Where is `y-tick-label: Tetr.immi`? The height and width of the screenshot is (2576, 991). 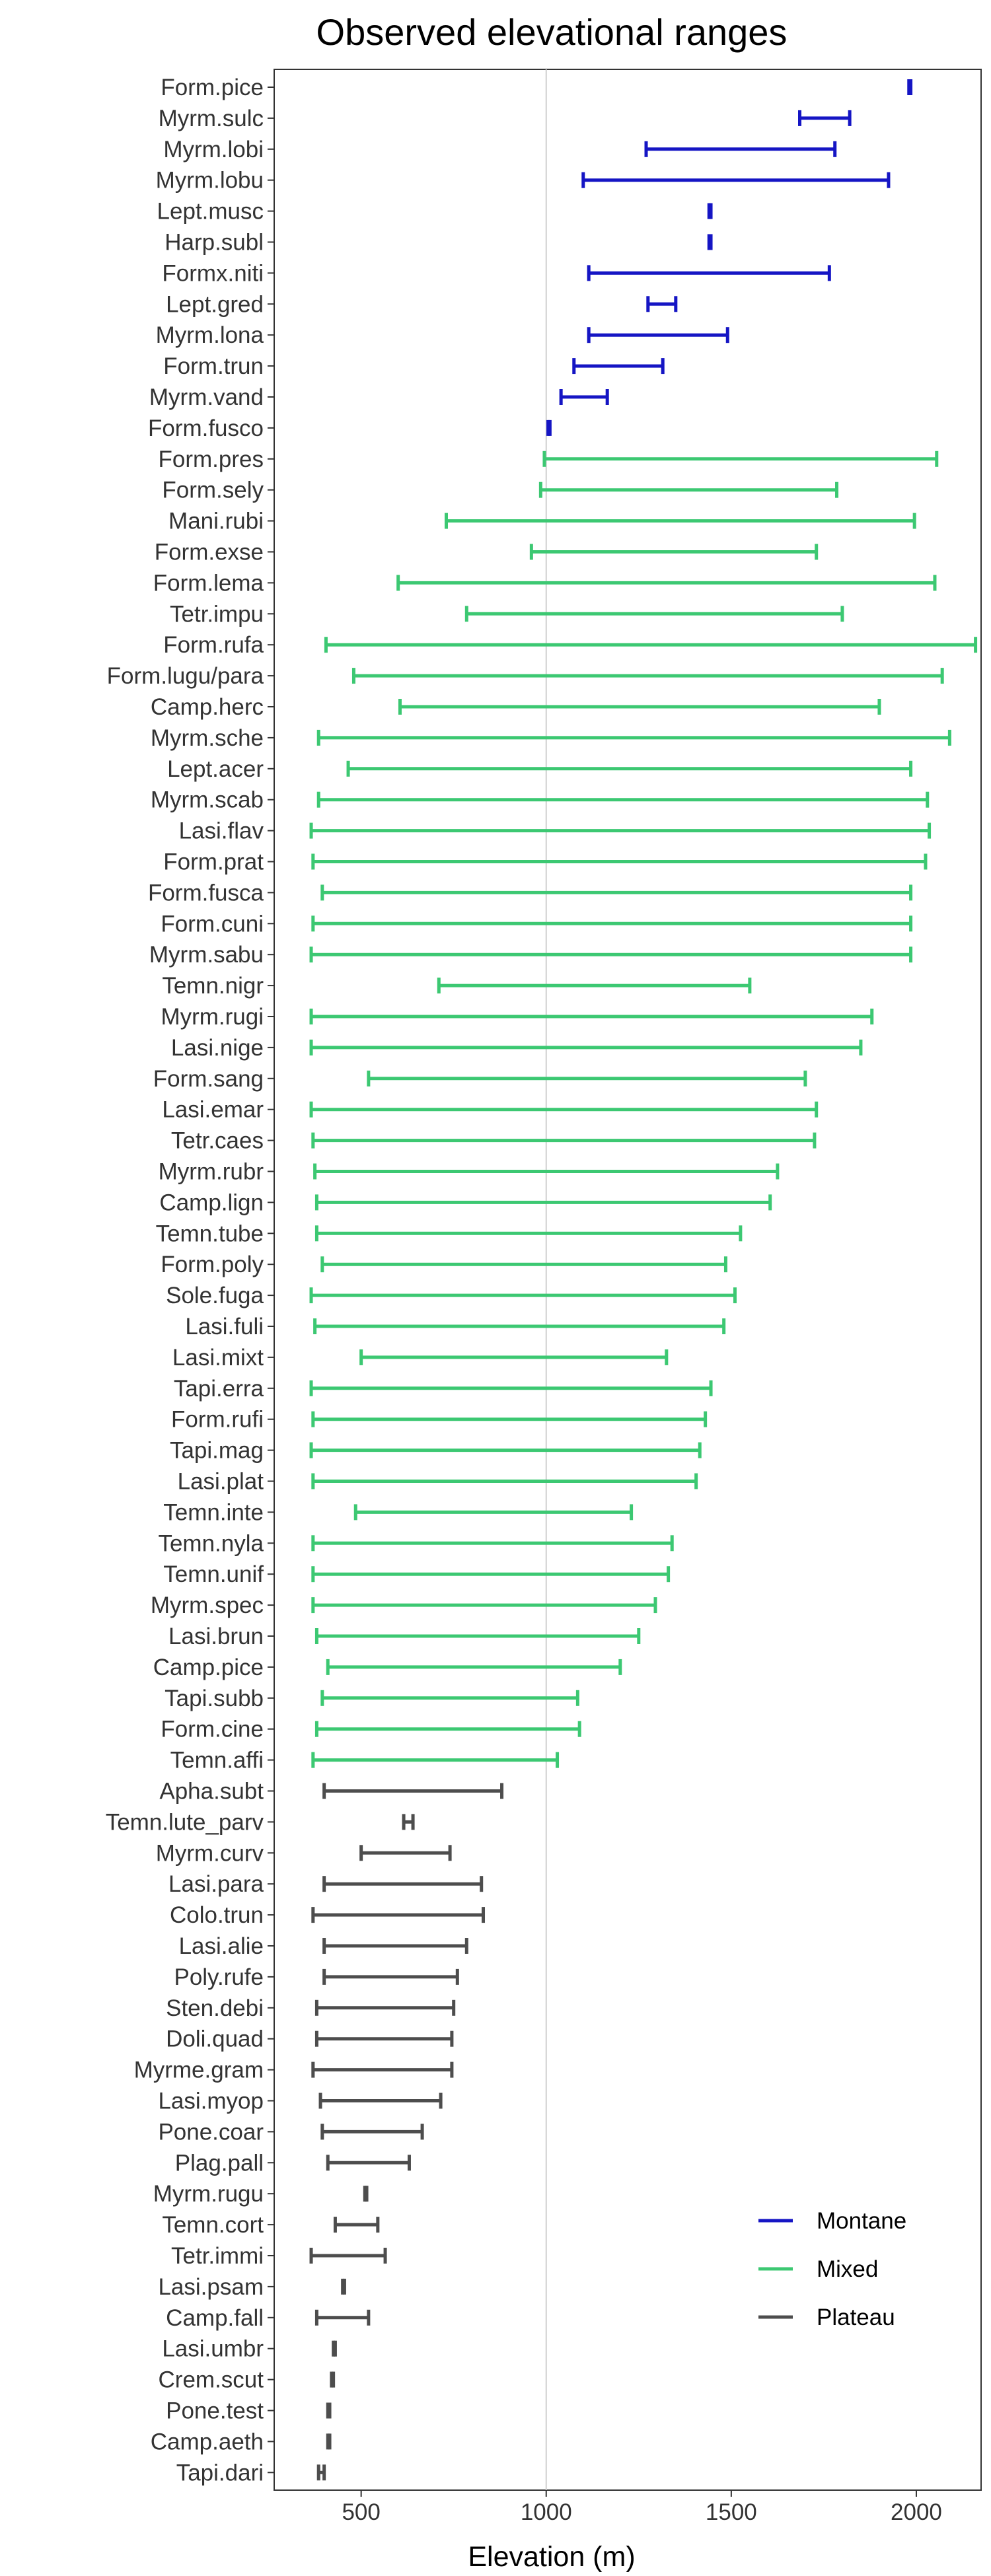 y-tick-label: Tetr.immi is located at coordinates (217, 2256).